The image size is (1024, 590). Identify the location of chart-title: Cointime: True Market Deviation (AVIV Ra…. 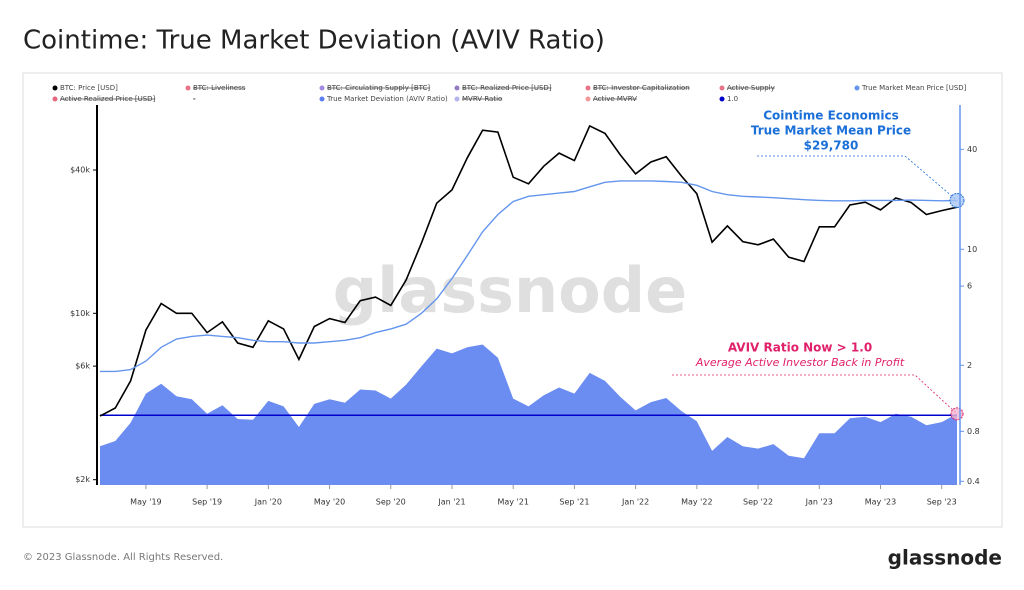
(314, 41).